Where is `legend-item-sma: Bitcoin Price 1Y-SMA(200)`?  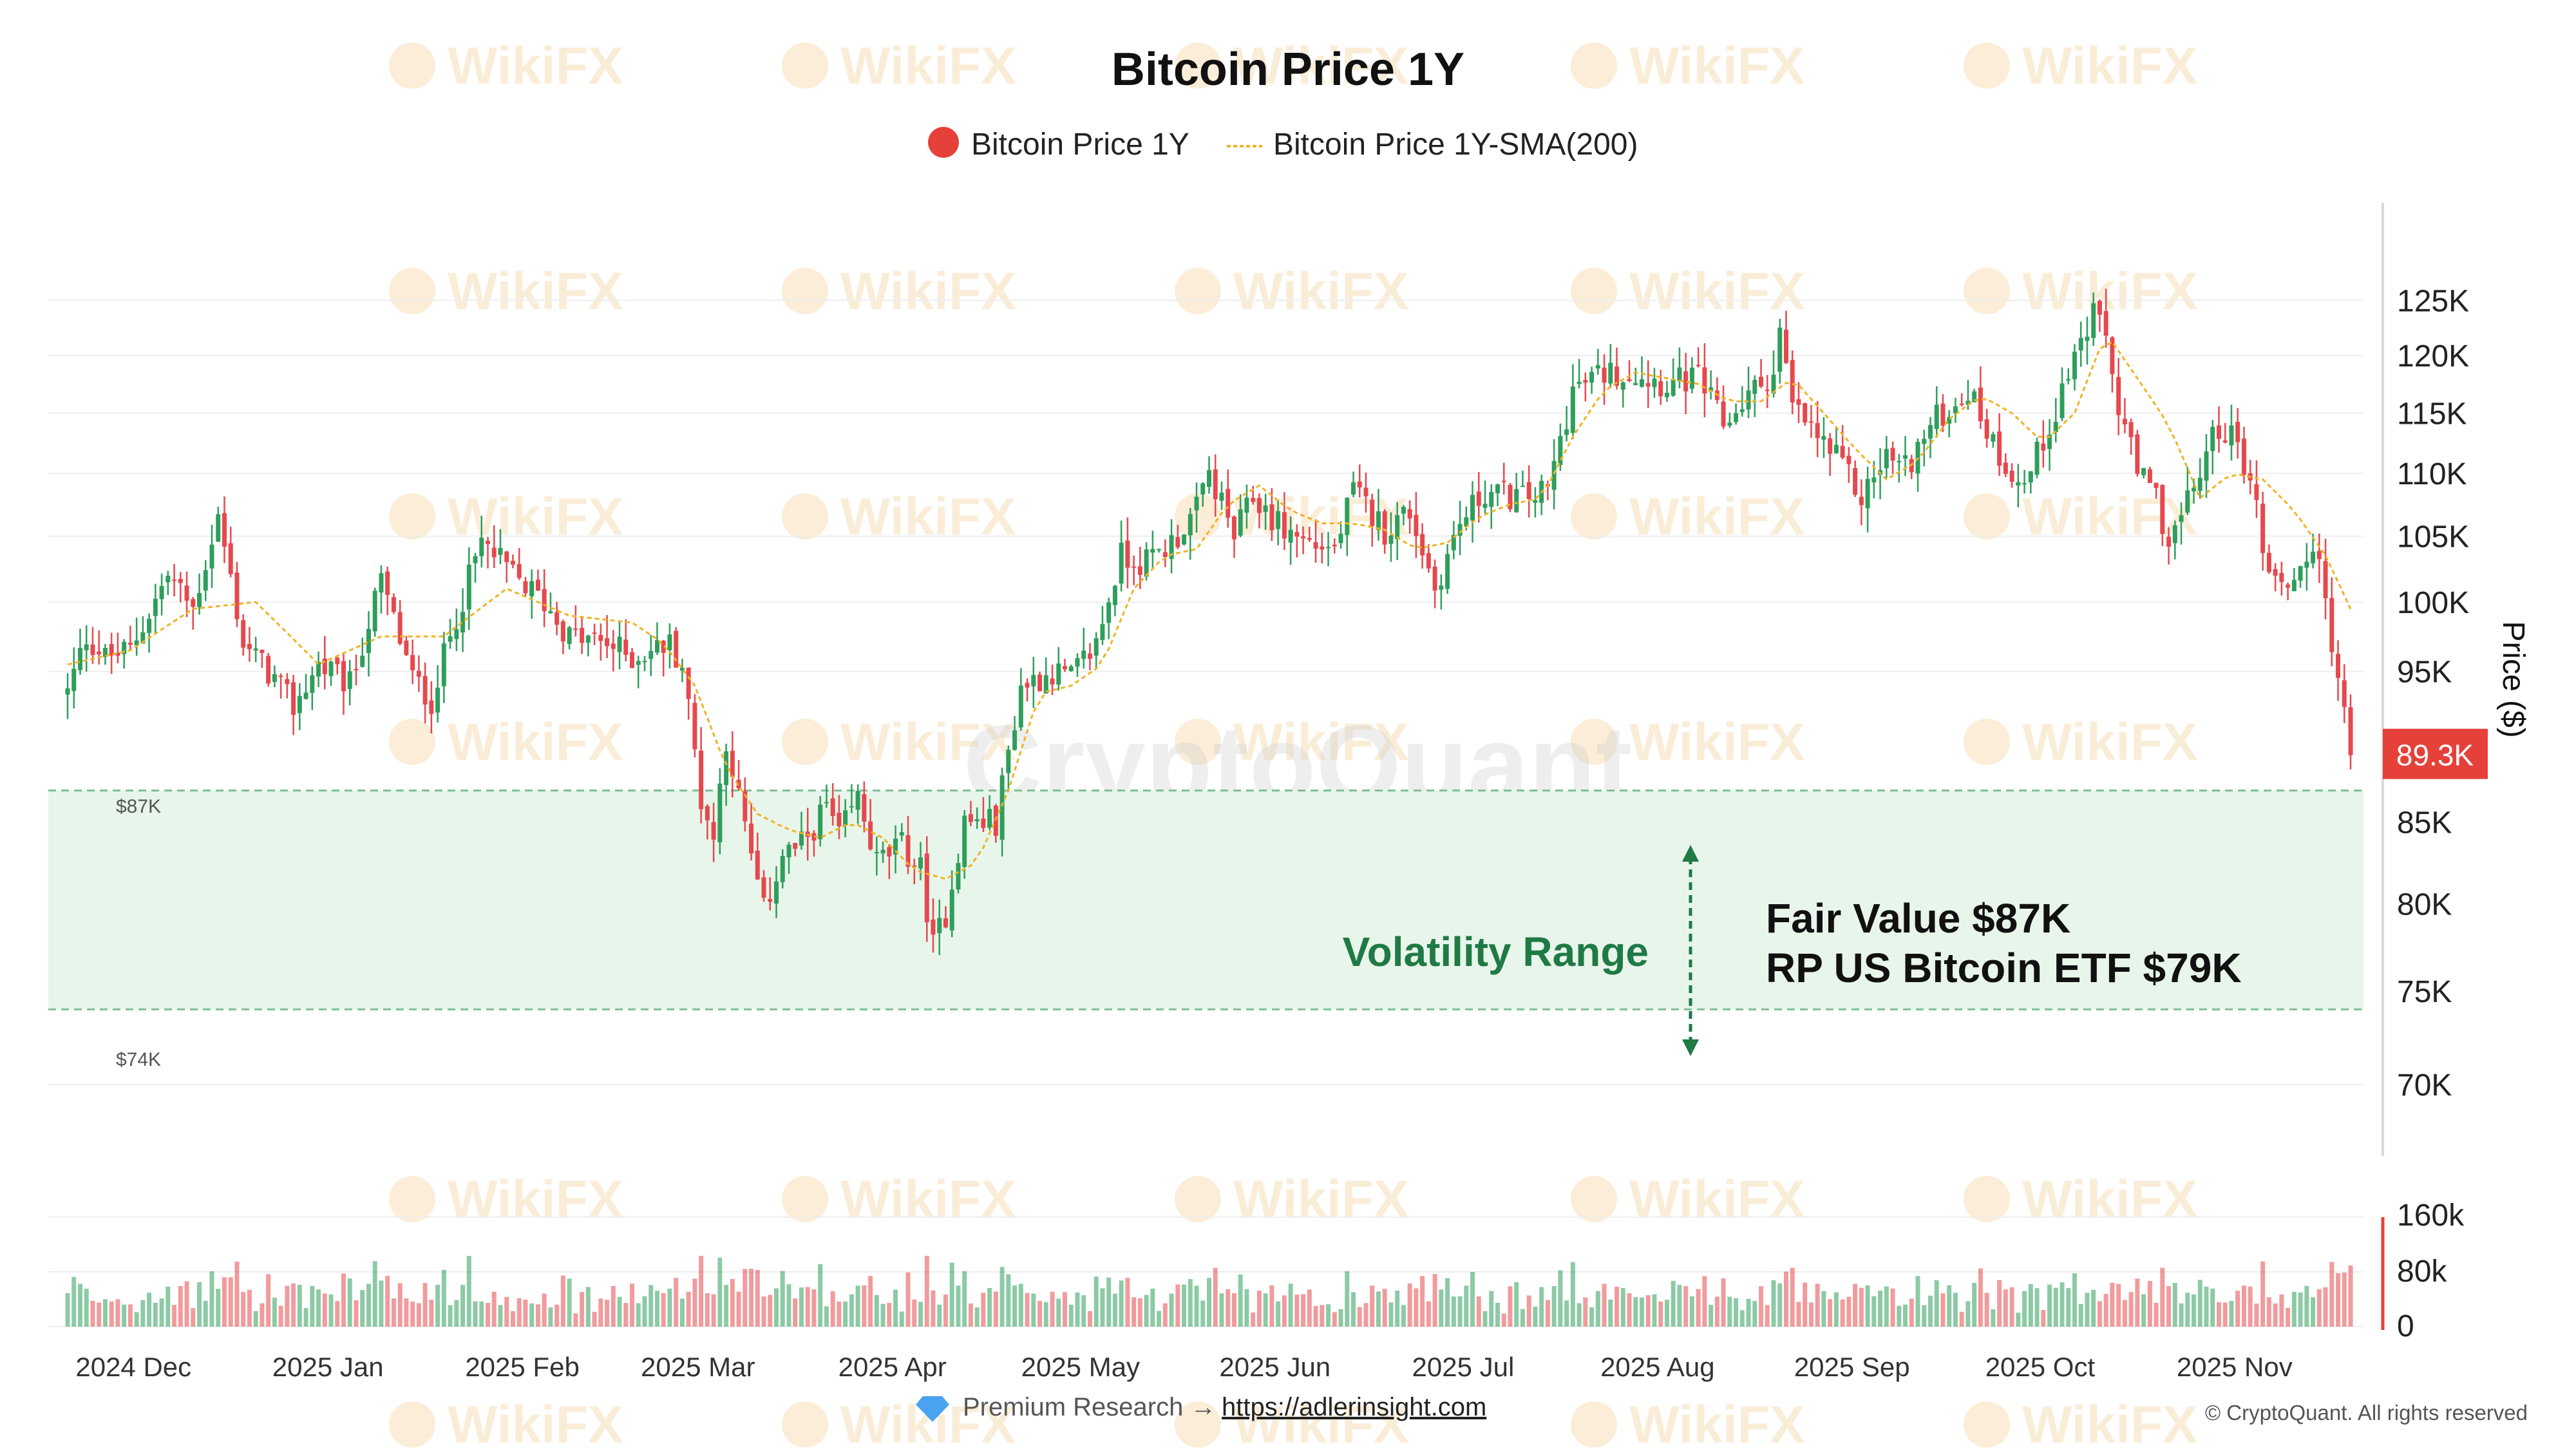
legend-item-sma: Bitcoin Price 1Y-SMA(200) is located at coordinates (1455, 145).